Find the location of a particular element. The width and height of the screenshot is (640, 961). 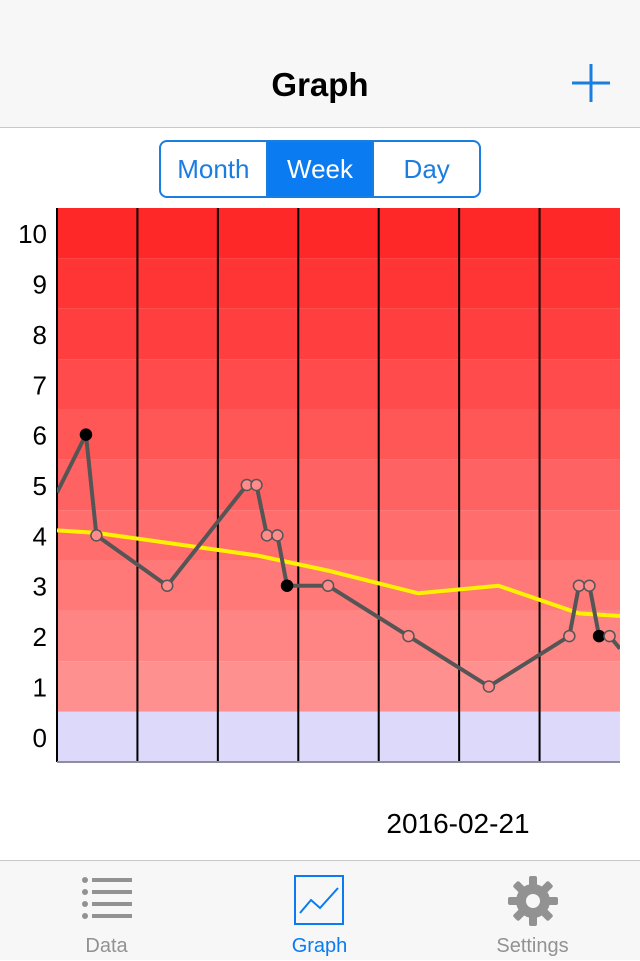

date-label: 2016-02-21 is located at coordinates (458, 823).